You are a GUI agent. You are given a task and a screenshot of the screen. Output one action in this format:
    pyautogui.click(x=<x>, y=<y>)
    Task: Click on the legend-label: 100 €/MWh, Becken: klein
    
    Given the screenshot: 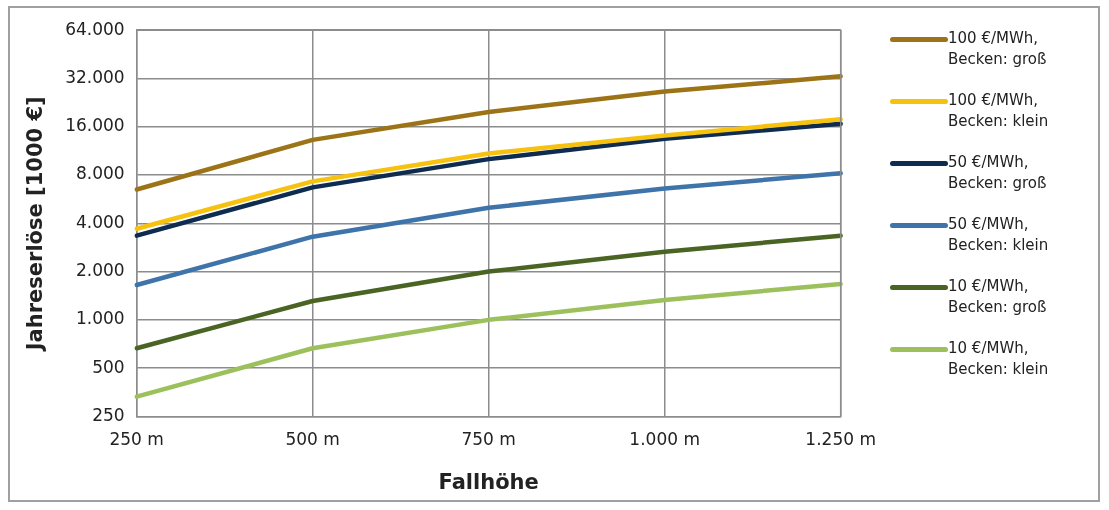 What is the action you would take?
    pyautogui.click(x=999, y=111)
    